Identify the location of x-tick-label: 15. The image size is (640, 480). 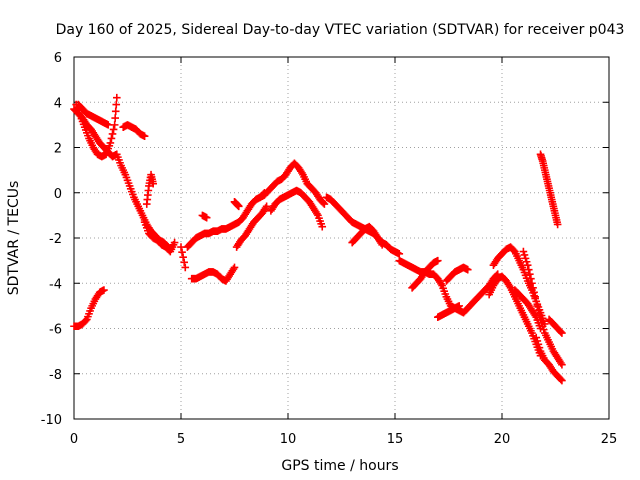
(395, 439).